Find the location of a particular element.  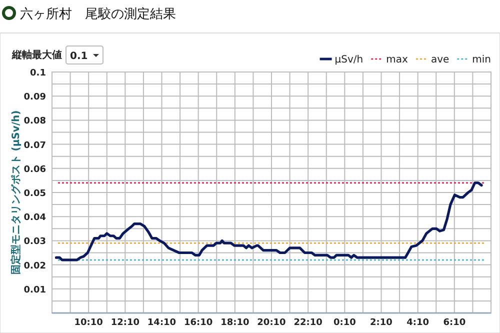

x-tick-label: 6:10 is located at coordinates (454, 323).